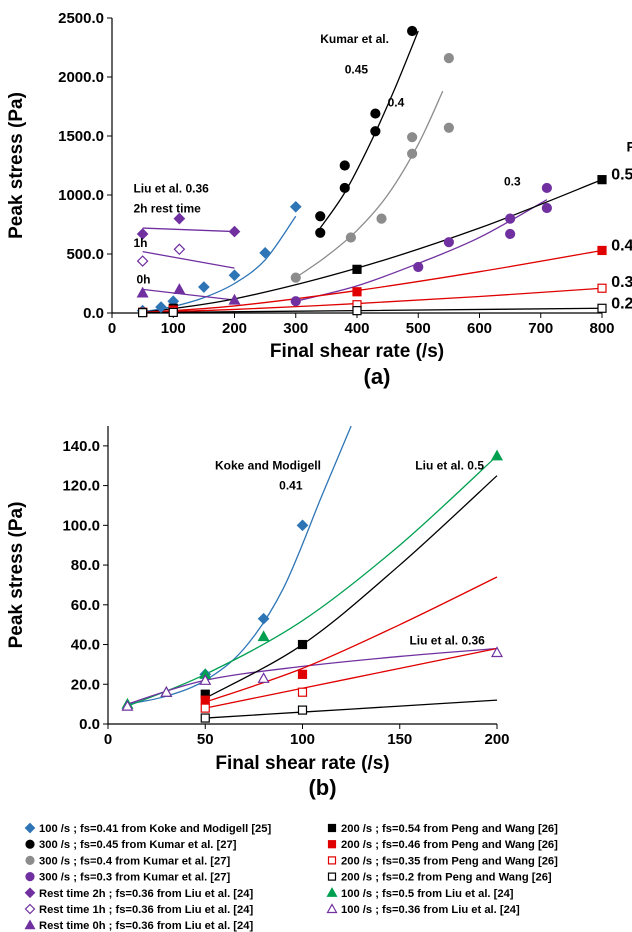 The height and width of the screenshot is (932, 632). Describe the element at coordinates (512, 182) in the screenshot. I see `annotation-label: 0.3` at that location.